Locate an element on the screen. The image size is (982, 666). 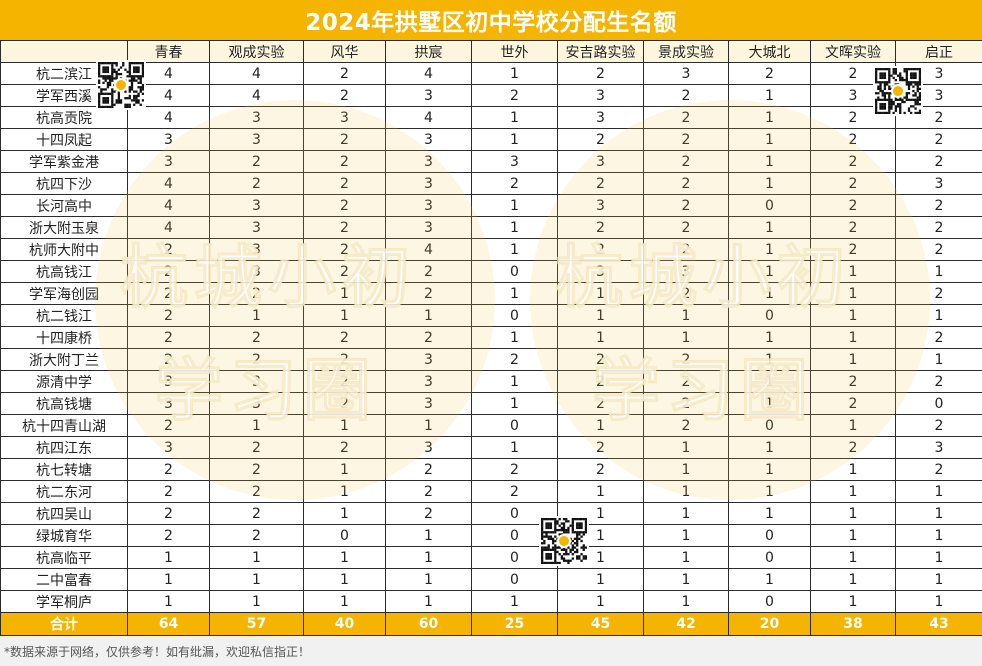
table-row: 杭四下沙 4 2 2 3 2 2 2 1 2 3 is located at coordinates (491, 183).